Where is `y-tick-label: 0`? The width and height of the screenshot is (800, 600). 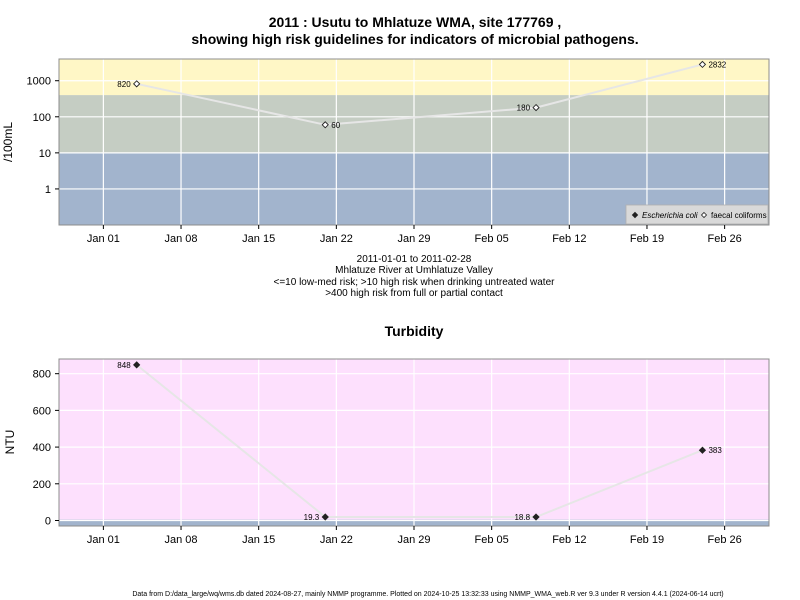
y-tick-label: 0 is located at coordinates (48, 521).